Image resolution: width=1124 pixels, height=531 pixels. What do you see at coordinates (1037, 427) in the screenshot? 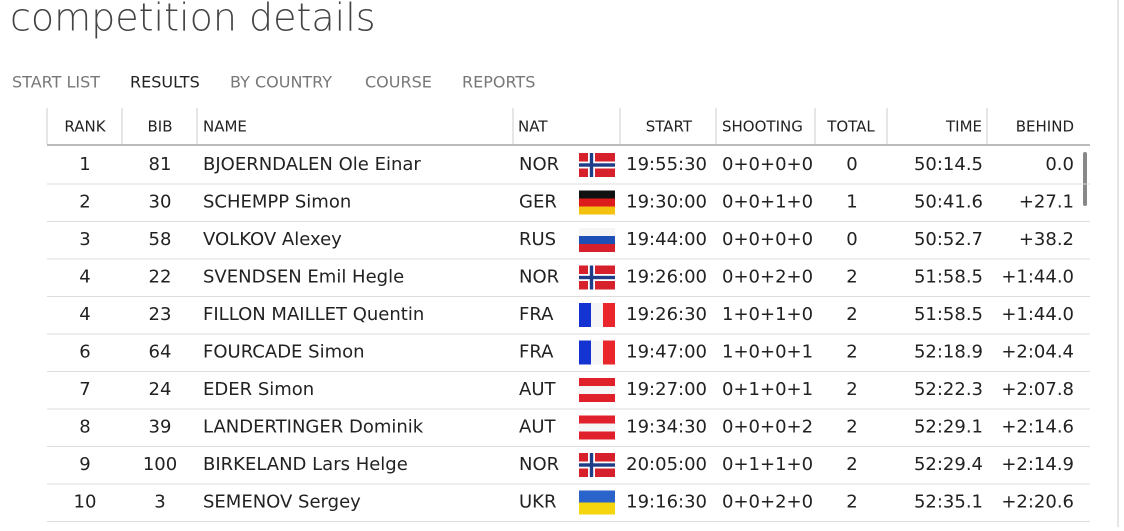
I see `cell: +2:14.6` at bounding box center [1037, 427].